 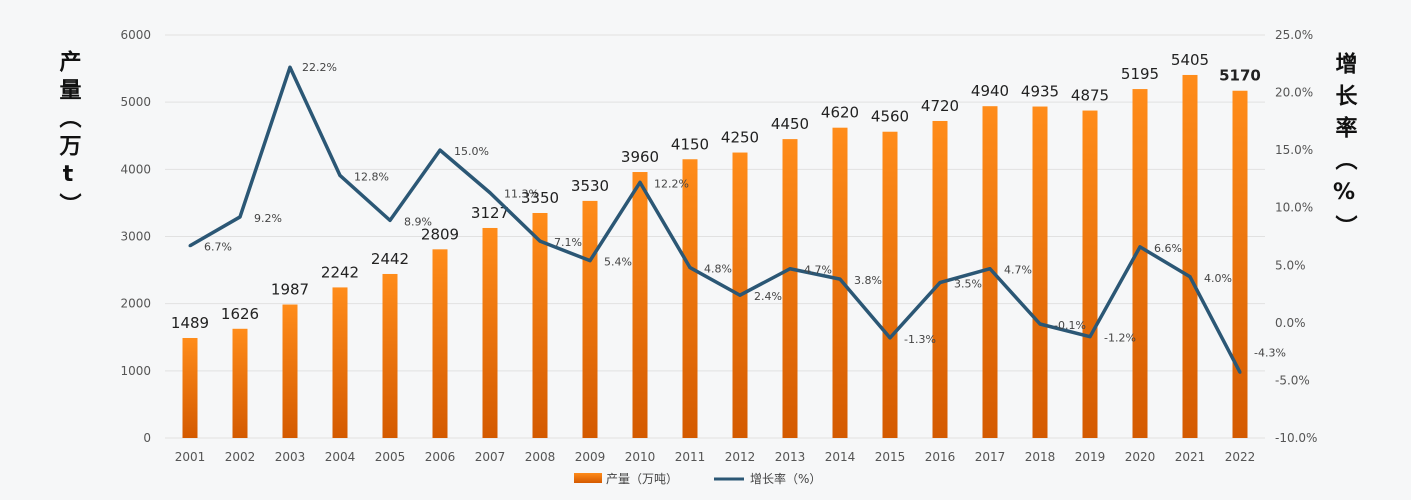 I want to click on x-axis-tick-label: 2016, so click(x=940, y=457).